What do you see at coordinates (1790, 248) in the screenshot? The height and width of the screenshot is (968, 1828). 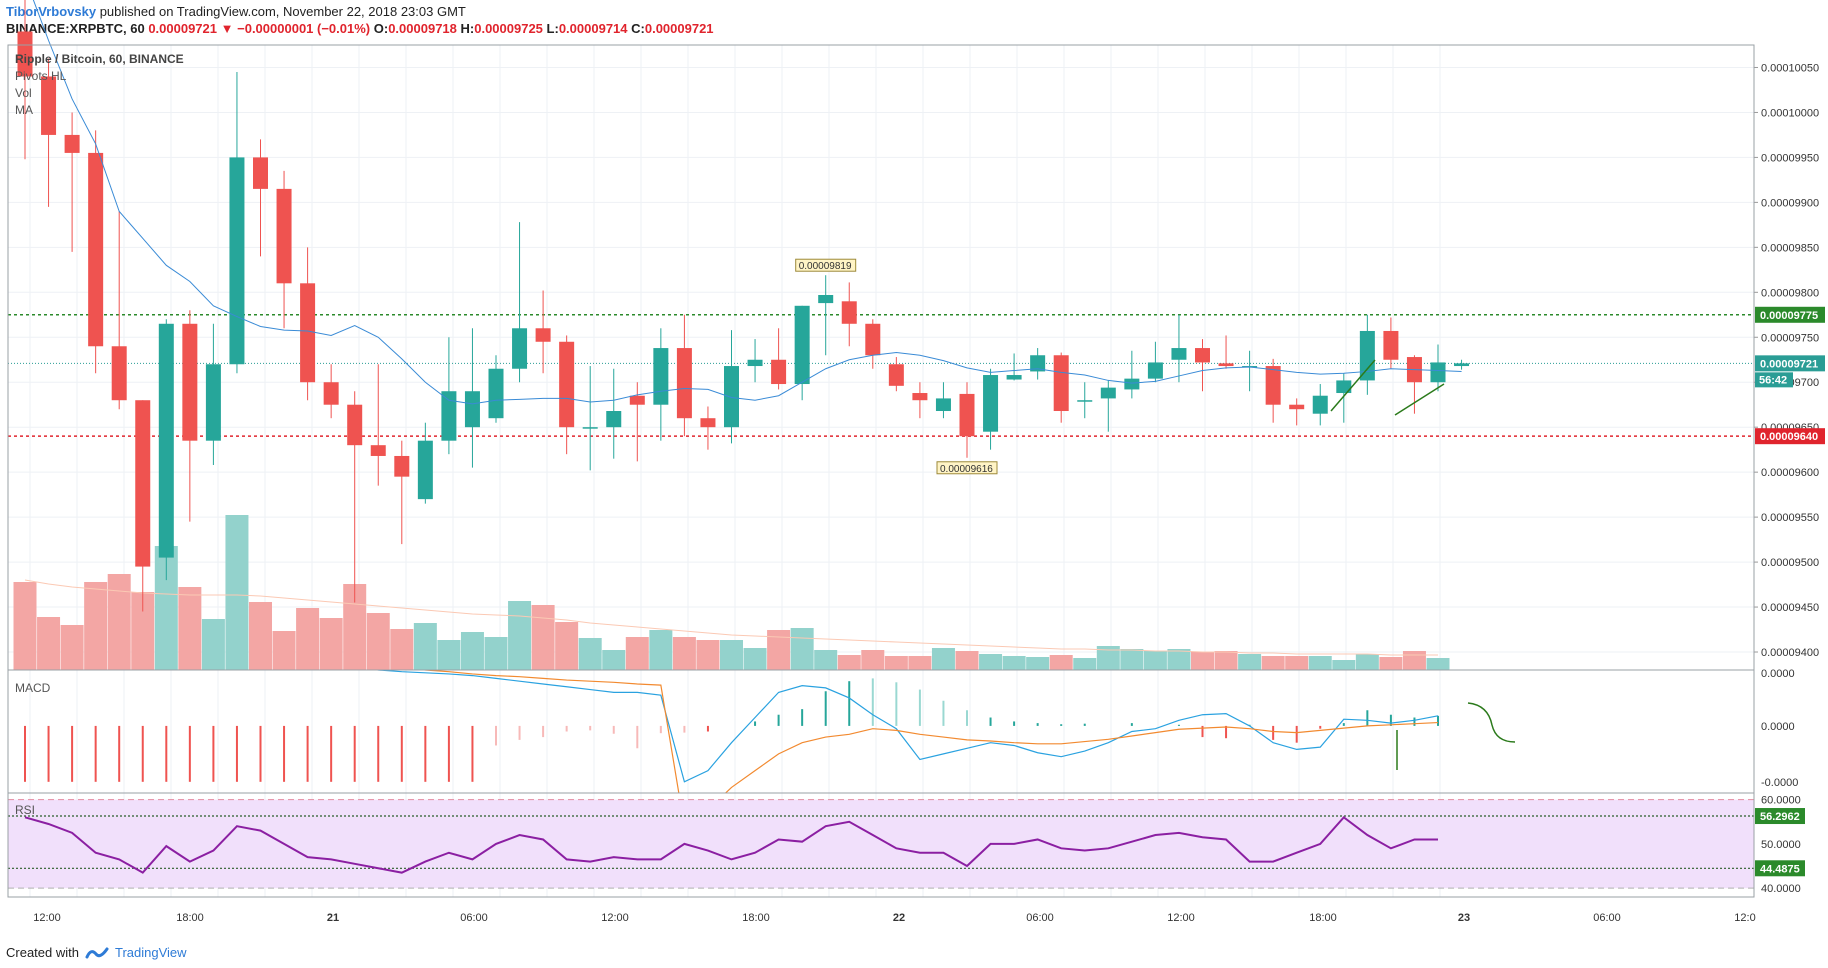 I see `y-axis-tick-label: 0.00009850` at bounding box center [1790, 248].